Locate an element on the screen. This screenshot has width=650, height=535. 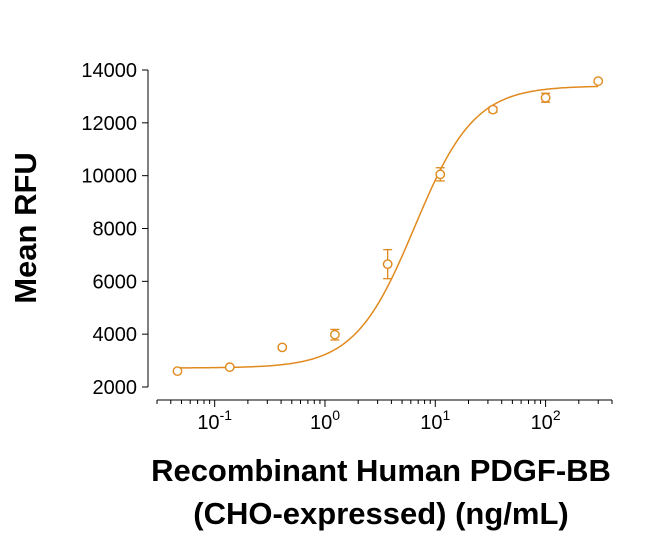
x-tick-label: 10¹ is located at coordinates (435, 420).